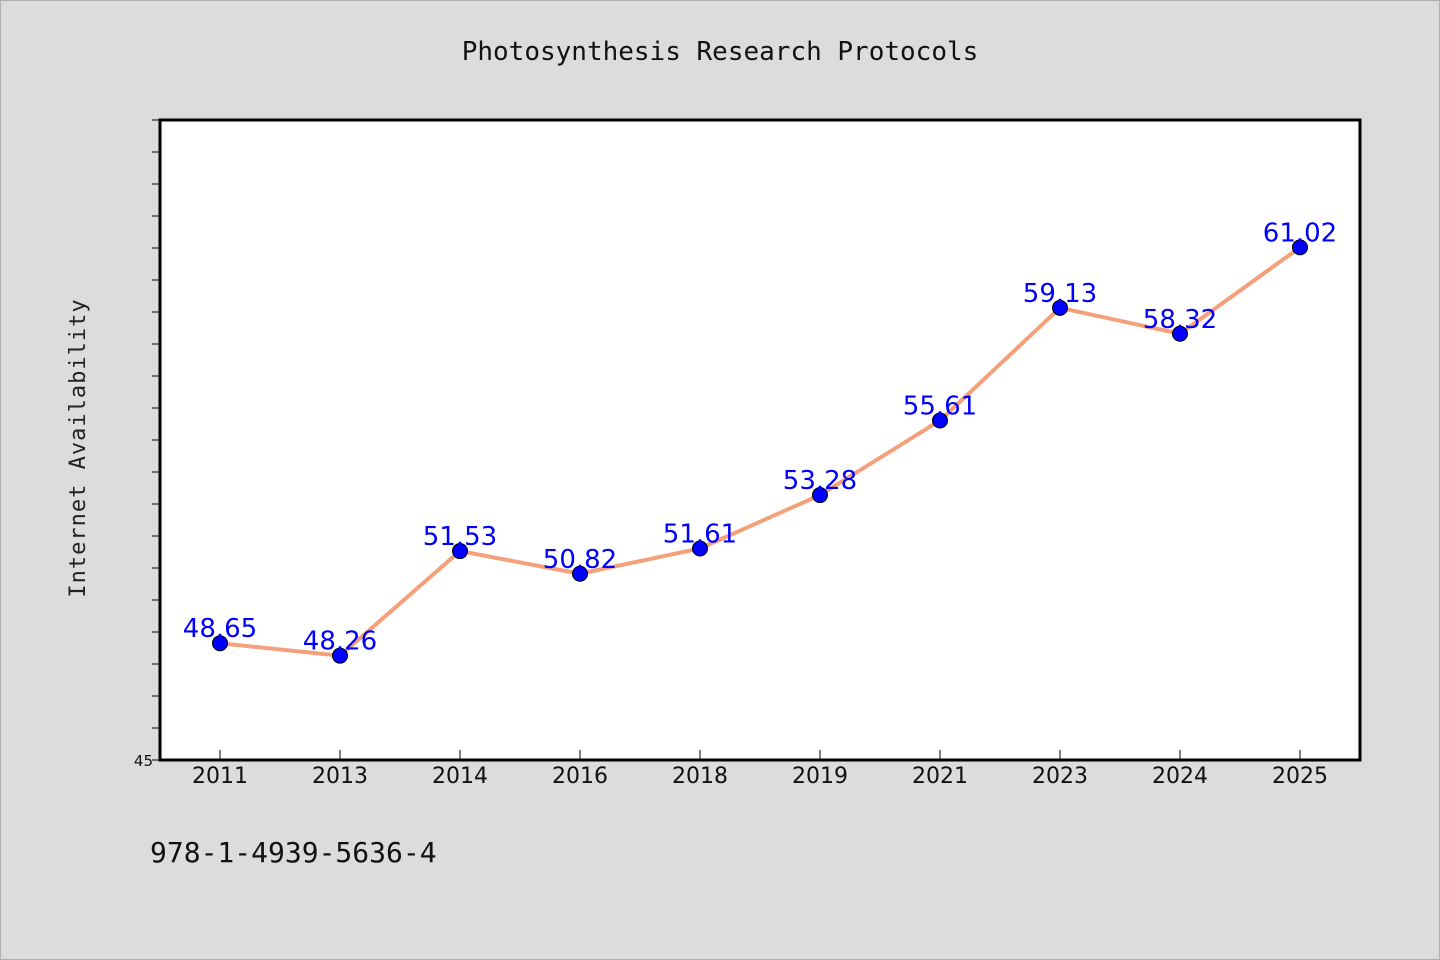  Describe the element at coordinates (940, 406) in the screenshot. I see `data-label-2021: 55.61` at that location.